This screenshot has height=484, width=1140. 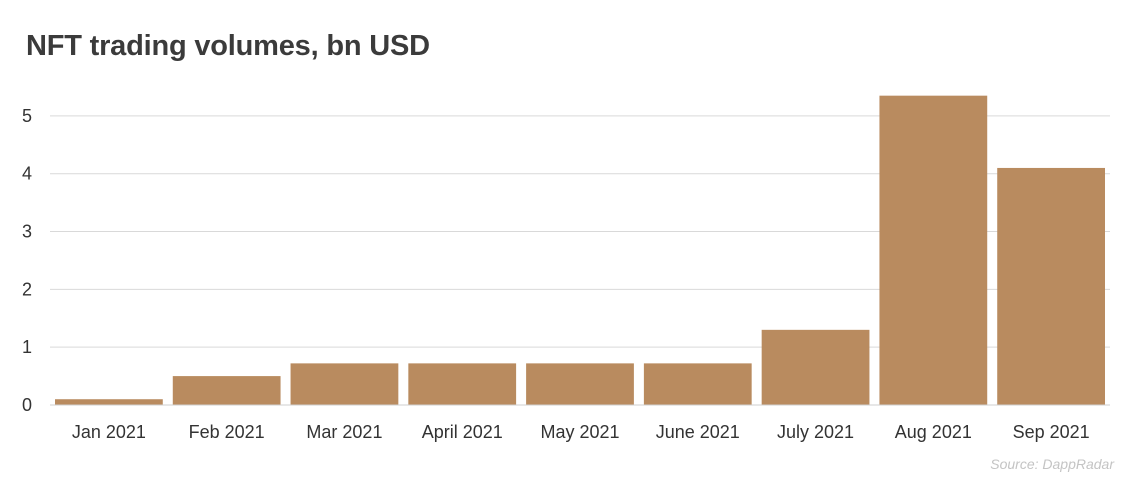 I want to click on bar-july-2021, so click(x=815, y=367).